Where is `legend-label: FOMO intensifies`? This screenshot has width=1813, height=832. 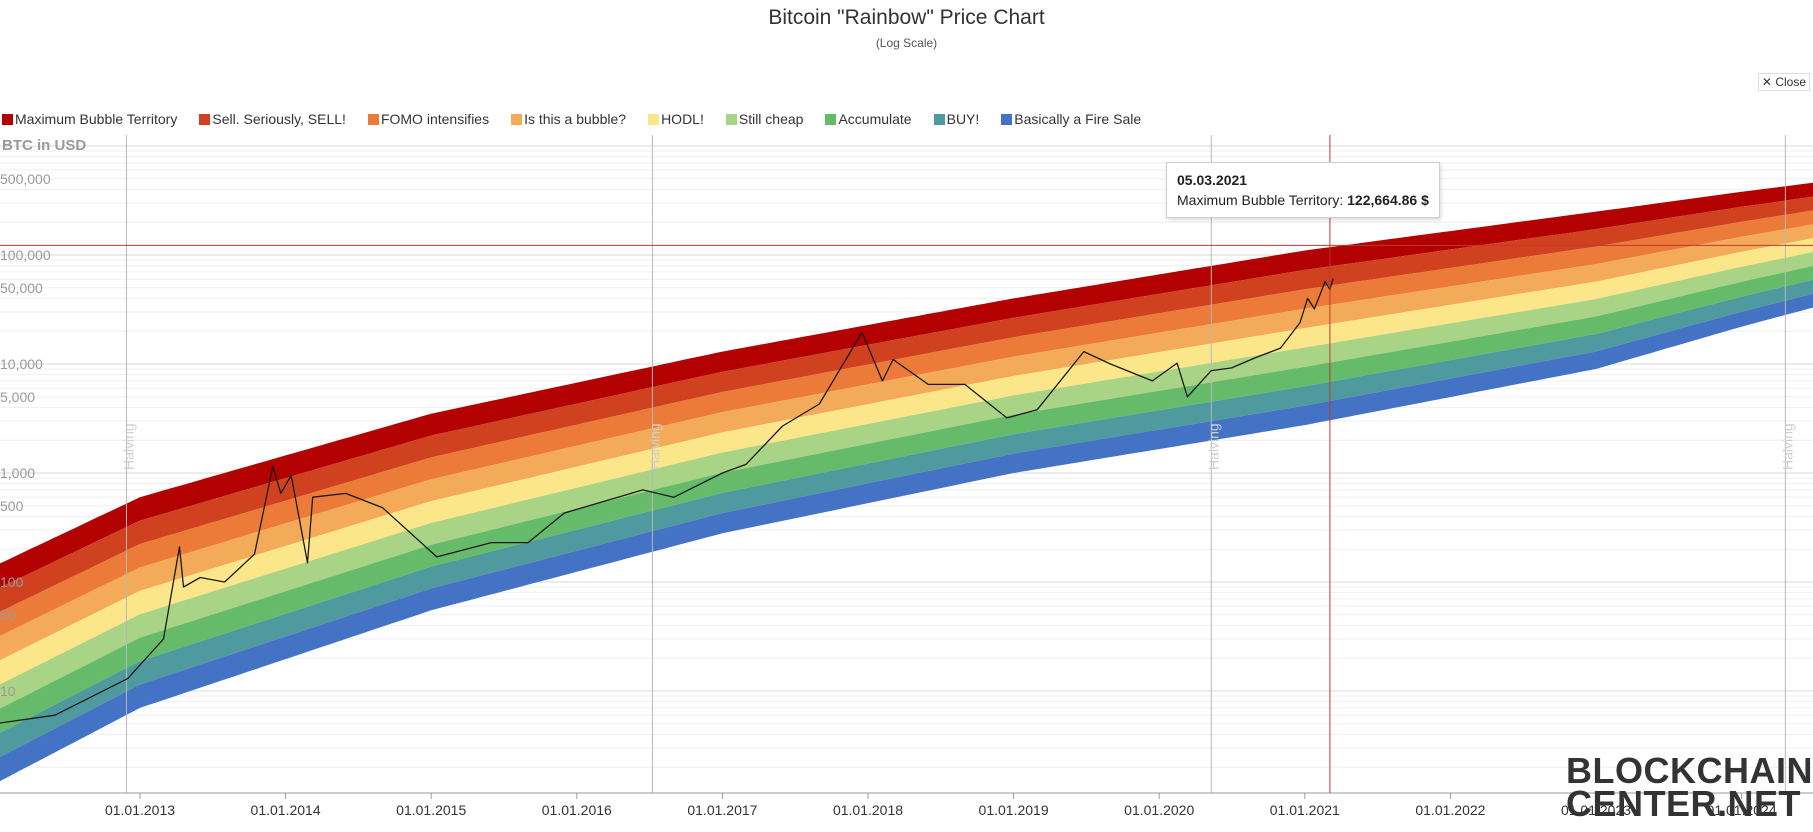
legend-label: FOMO intensifies is located at coordinates (435, 119).